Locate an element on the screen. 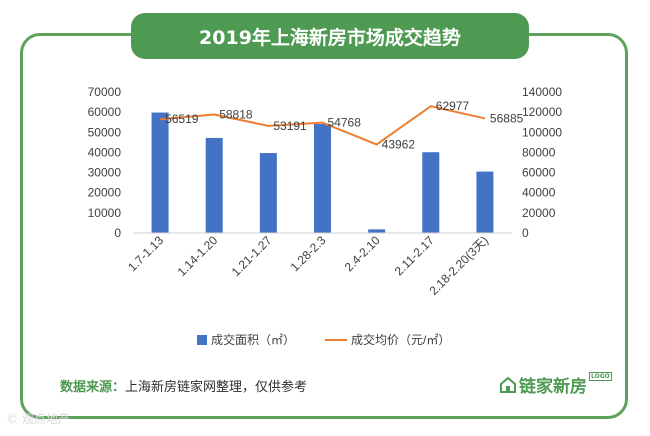 The width and height of the screenshot is (650, 436). watermark: © 观点地产 is located at coordinates (38, 419).